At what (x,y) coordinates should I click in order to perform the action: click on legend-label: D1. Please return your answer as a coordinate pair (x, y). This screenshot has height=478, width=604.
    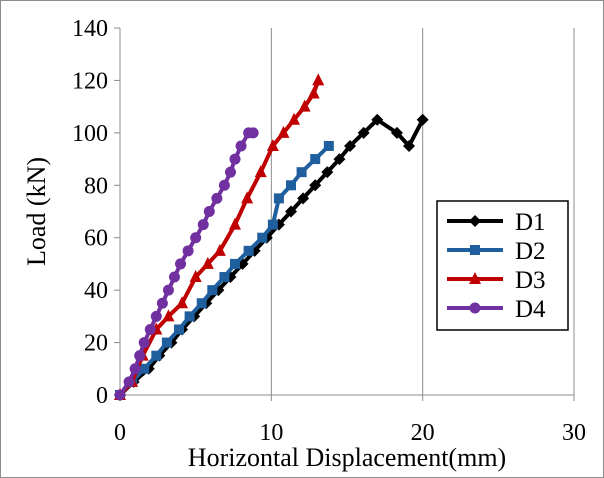
    Looking at the image, I should click on (530, 222).